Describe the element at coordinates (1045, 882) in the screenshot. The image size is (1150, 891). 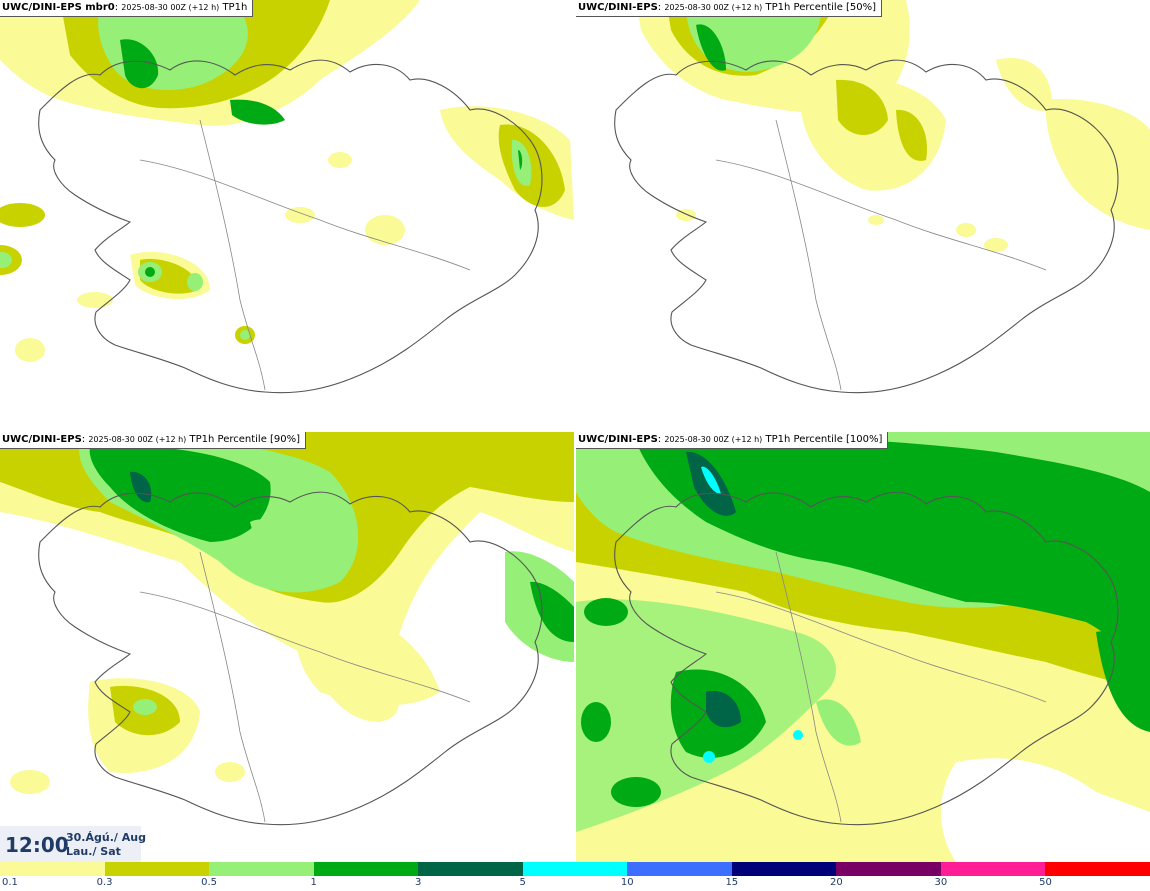
I see `legend-tick-label: 50` at that location.